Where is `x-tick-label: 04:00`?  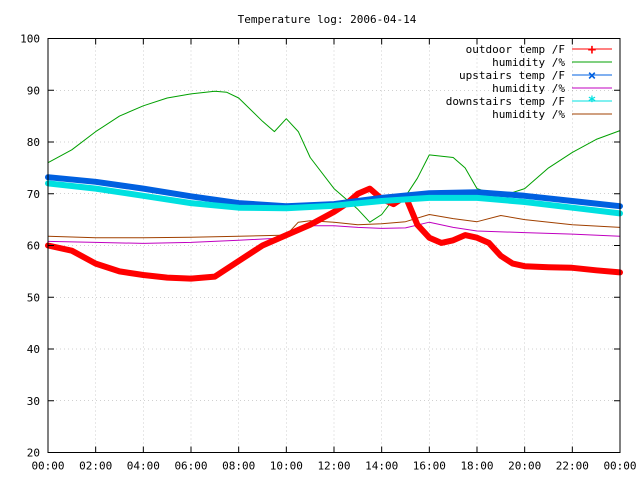
x-tick-label: 04:00 is located at coordinates (143, 466).